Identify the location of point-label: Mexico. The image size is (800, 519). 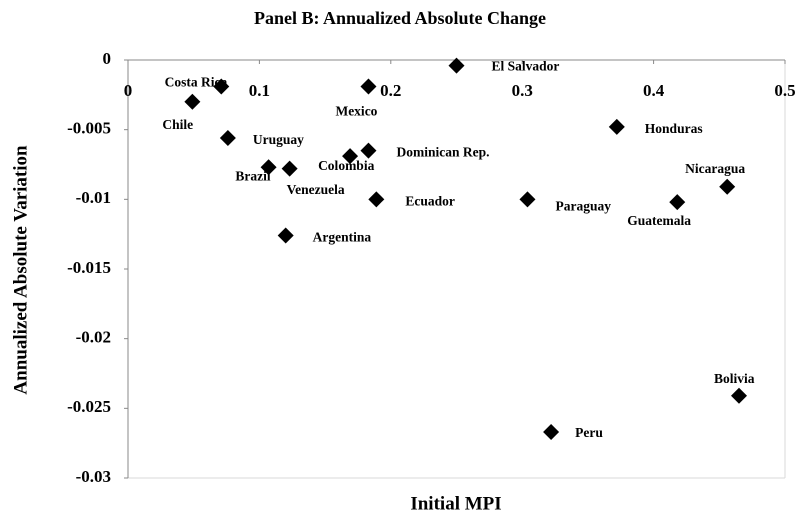
(356, 111).